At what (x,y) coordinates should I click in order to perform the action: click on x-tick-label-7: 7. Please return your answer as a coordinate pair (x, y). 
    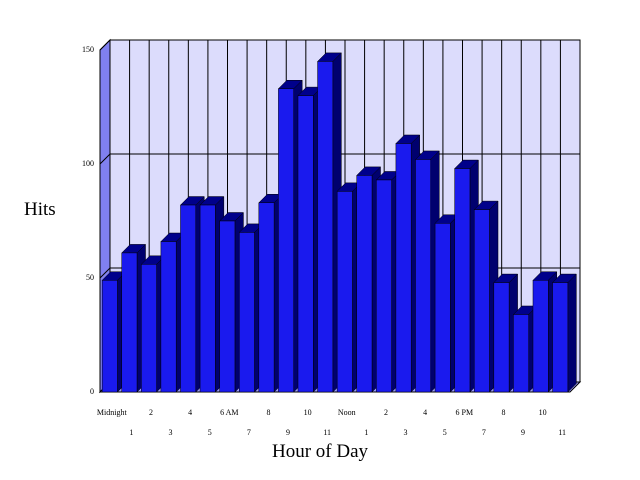
    Looking at the image, I should click on (249, 432).